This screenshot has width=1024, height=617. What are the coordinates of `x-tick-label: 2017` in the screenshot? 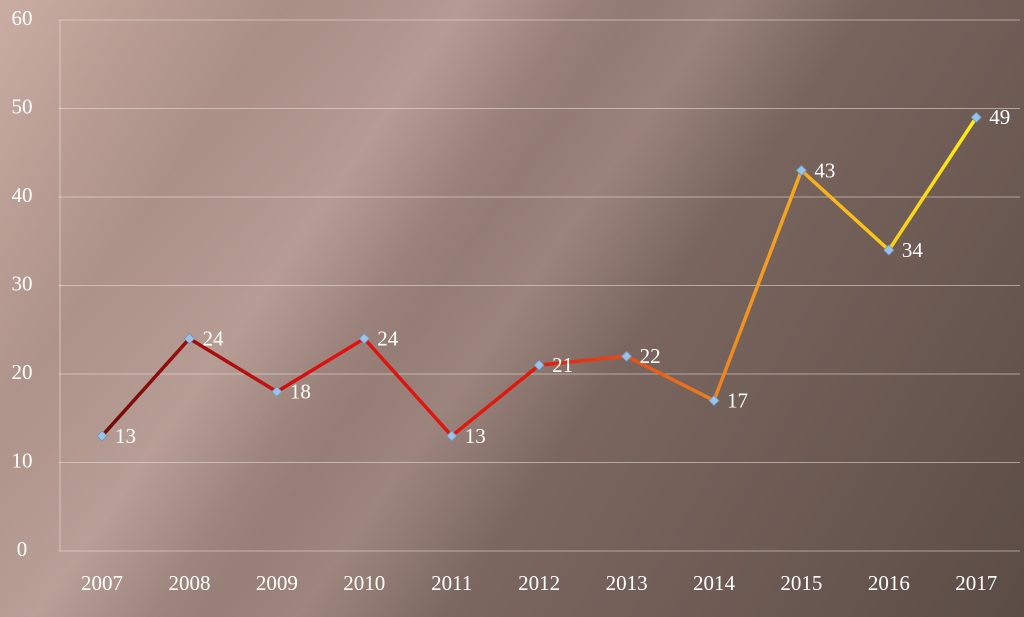 It's located at (976, 583).